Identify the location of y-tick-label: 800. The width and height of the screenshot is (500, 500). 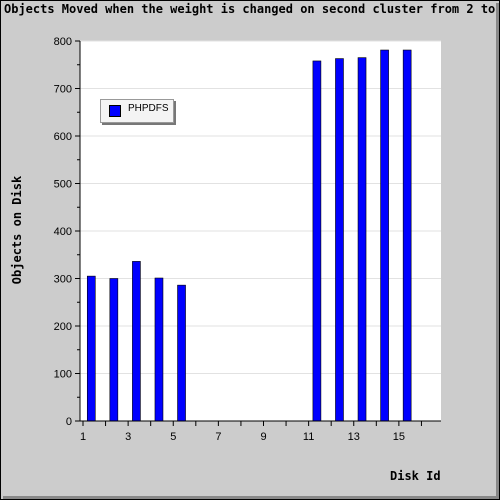
(63, 42).